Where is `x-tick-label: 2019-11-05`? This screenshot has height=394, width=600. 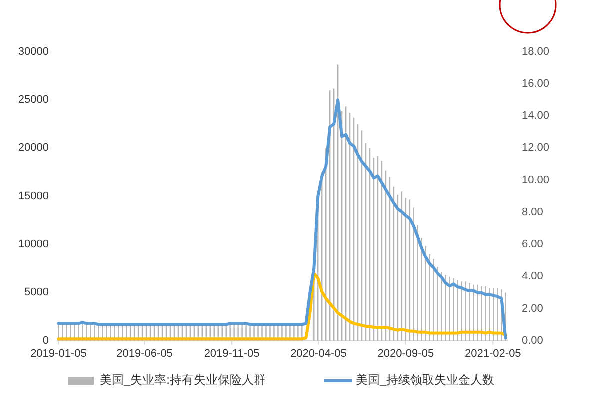 x-tick-label: 2019-11-05 is located at coordinates (232, 354).